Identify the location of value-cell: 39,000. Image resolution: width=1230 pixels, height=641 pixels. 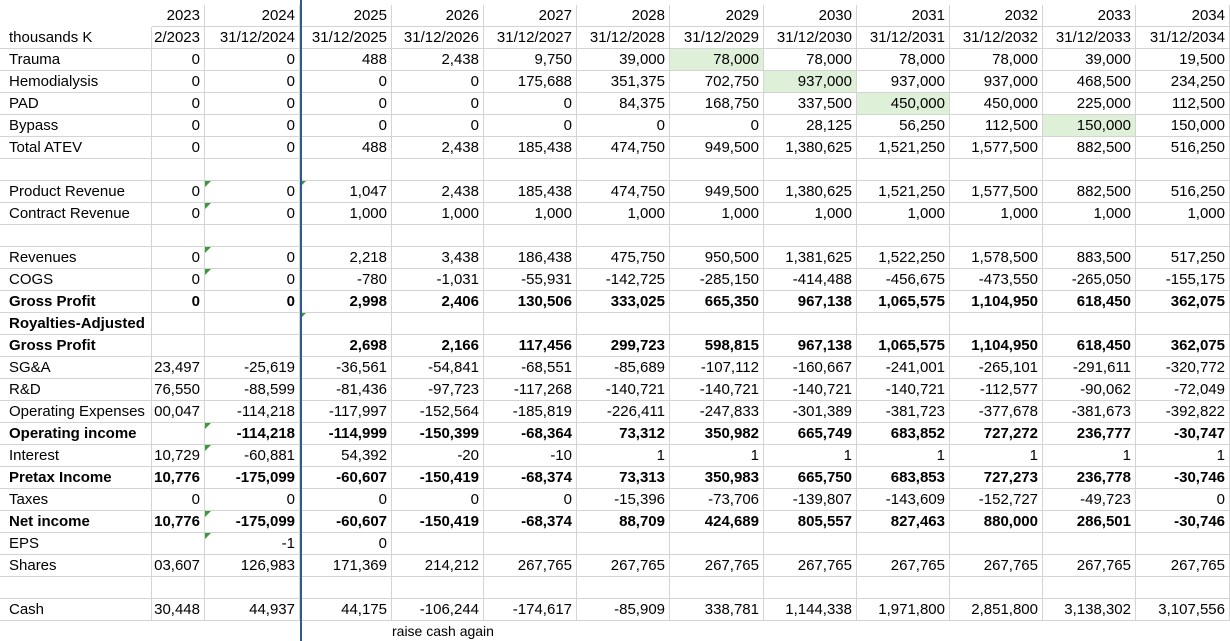
(1089, 60).